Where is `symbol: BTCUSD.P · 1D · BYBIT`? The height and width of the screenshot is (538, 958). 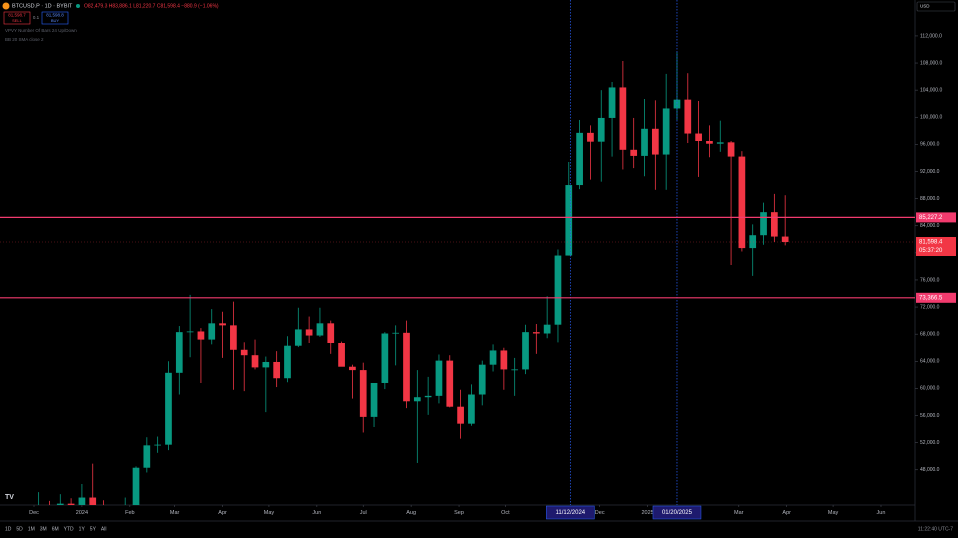 symbol: BTCUSD.P · 1D · BYBIT is located at coordinates (42, 6).